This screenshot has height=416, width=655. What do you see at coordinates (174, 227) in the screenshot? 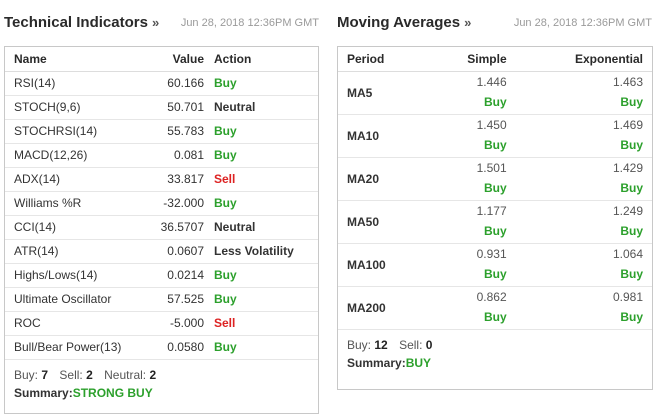
I see `indicator-value: 36.5707` at bounding box center [174, 227].